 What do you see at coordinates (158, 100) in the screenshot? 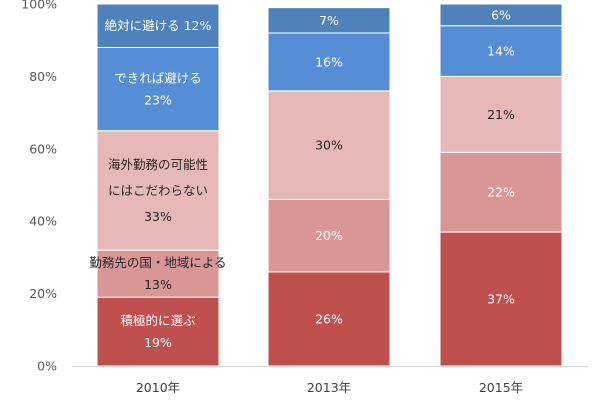
I see `data-label: 23%` at bounding box center [158, 100].